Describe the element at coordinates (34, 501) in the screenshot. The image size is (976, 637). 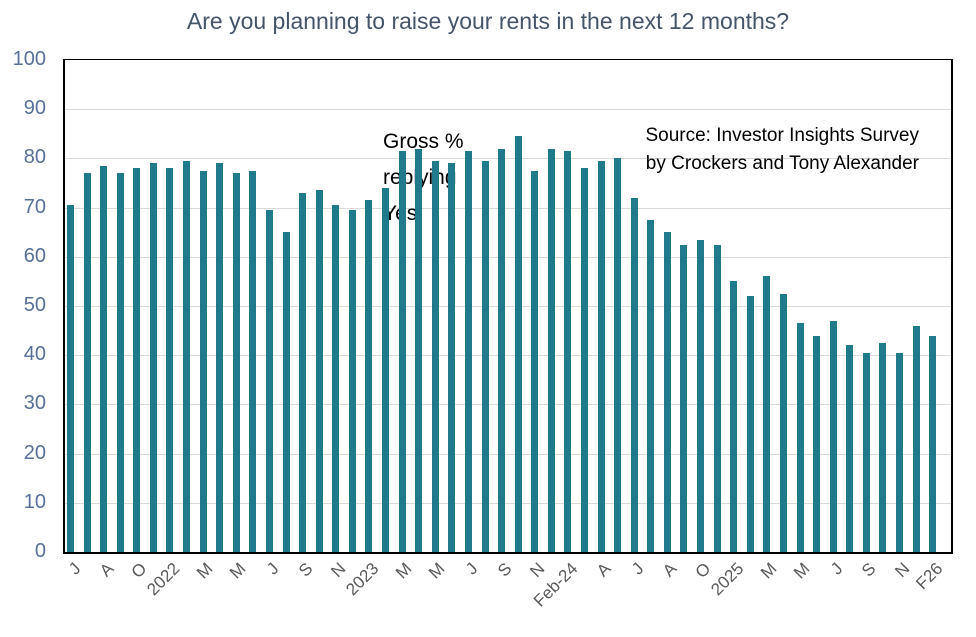
I see `y-axis-tick-label: 10` at that location.